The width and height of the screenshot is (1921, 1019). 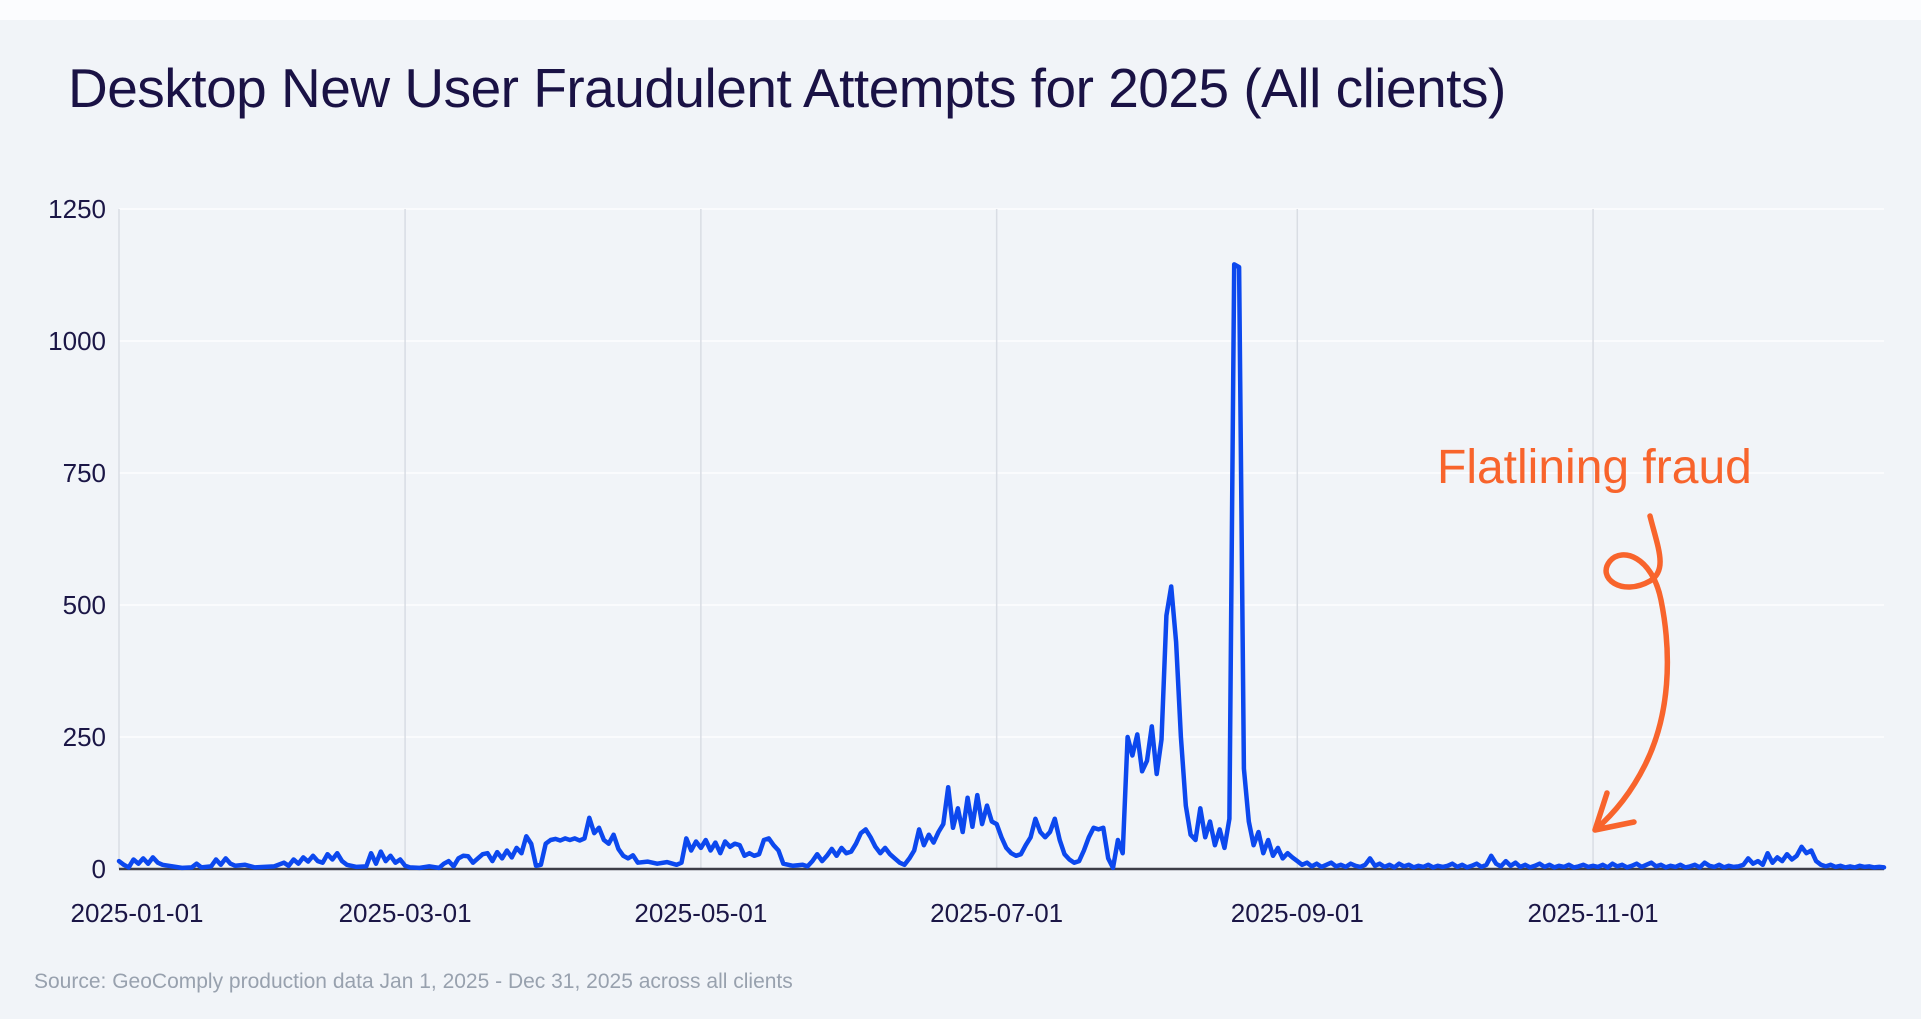 What do you see at coordinates (1631, 673) in the screenshot?
I see `annotation-arrow` at bounding box center [1631, 673].